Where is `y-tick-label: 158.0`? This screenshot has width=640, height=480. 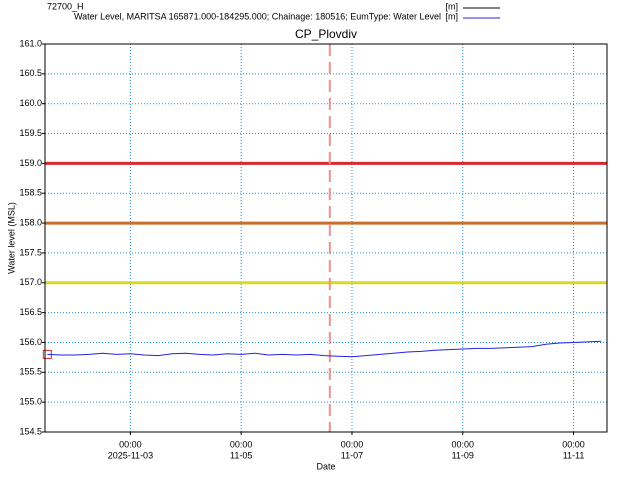 y-tick-label: 158.0 is located at coordinates (30, 222).